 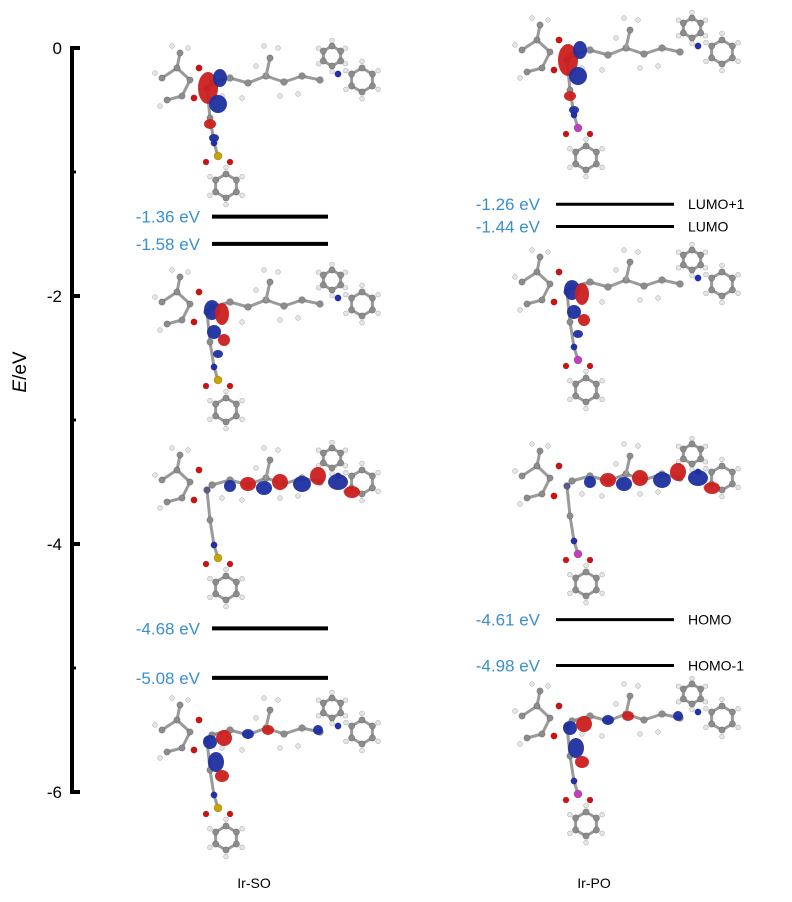 What do you see at coordinates (54, 792) in the screenshot?
I see `tick-label: -6` at bounding box center [54, 792].